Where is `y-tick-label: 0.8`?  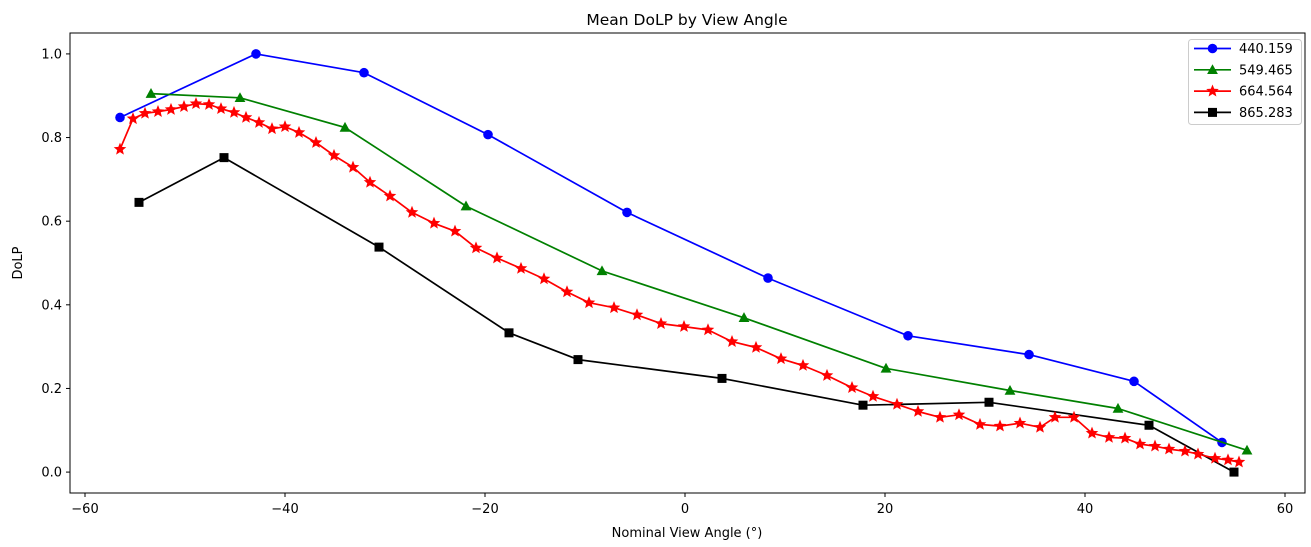 y-tick-label: 0.8 is located at coordinates (51, 138).